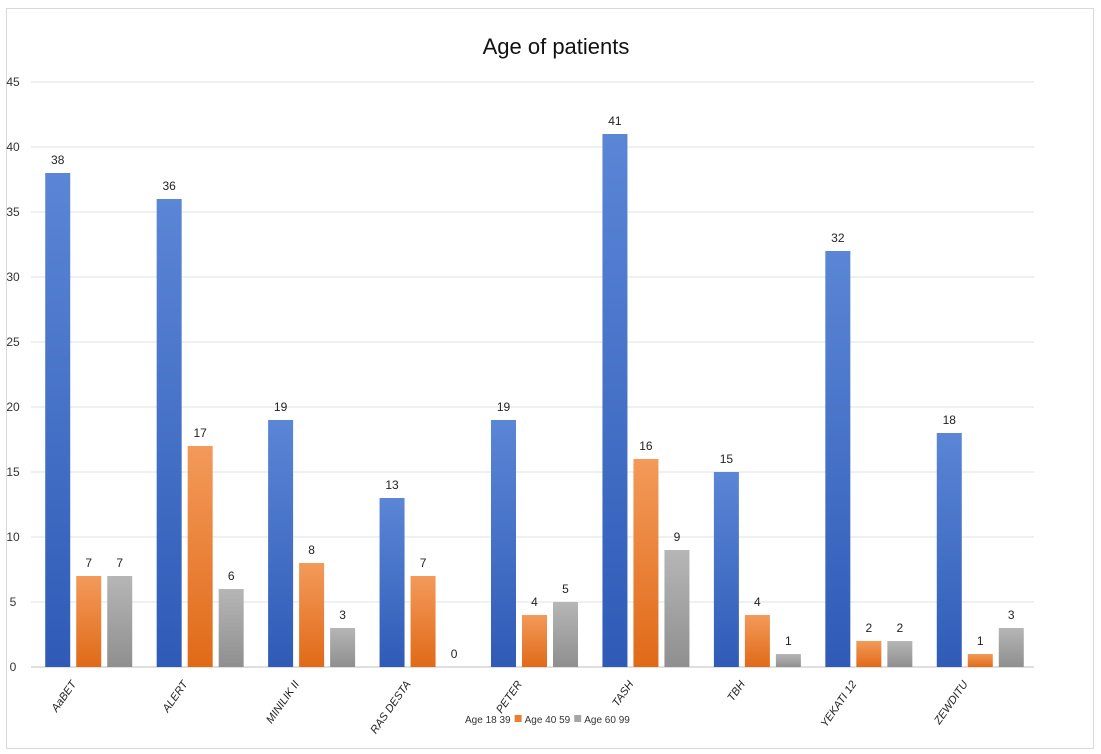 The image size is (1101, 754). I want to click on data-label: 17, so click(200, 433).